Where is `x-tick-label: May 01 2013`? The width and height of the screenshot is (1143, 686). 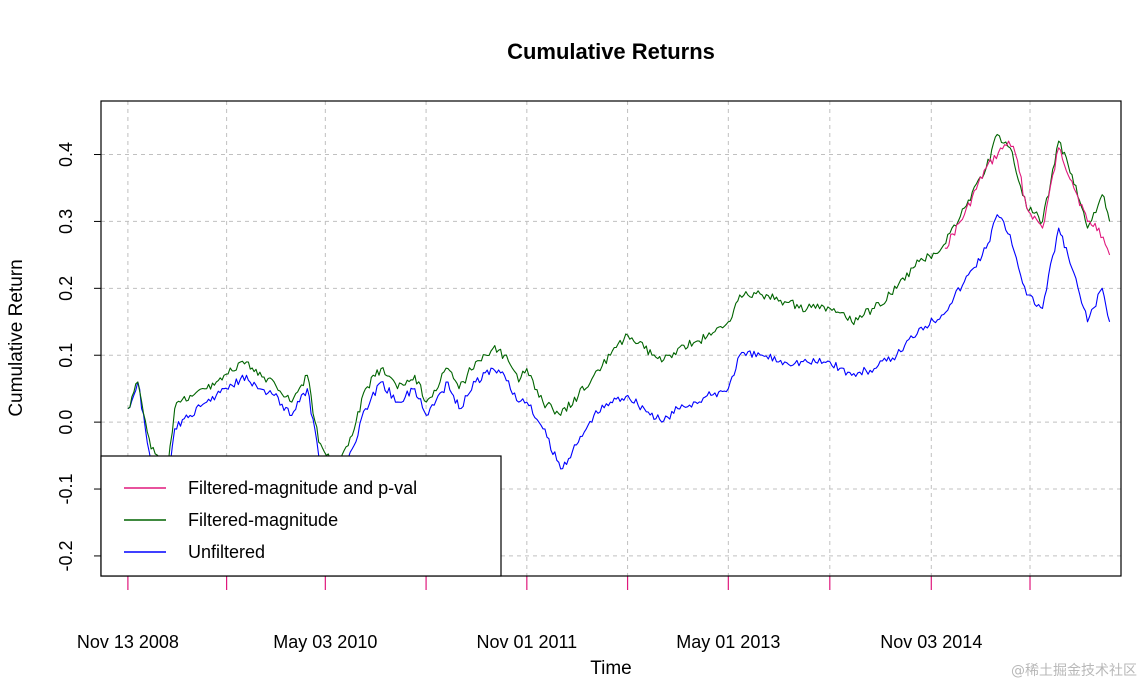
x-tick-label: May 01 2013 is located at coordinates (728, 642).